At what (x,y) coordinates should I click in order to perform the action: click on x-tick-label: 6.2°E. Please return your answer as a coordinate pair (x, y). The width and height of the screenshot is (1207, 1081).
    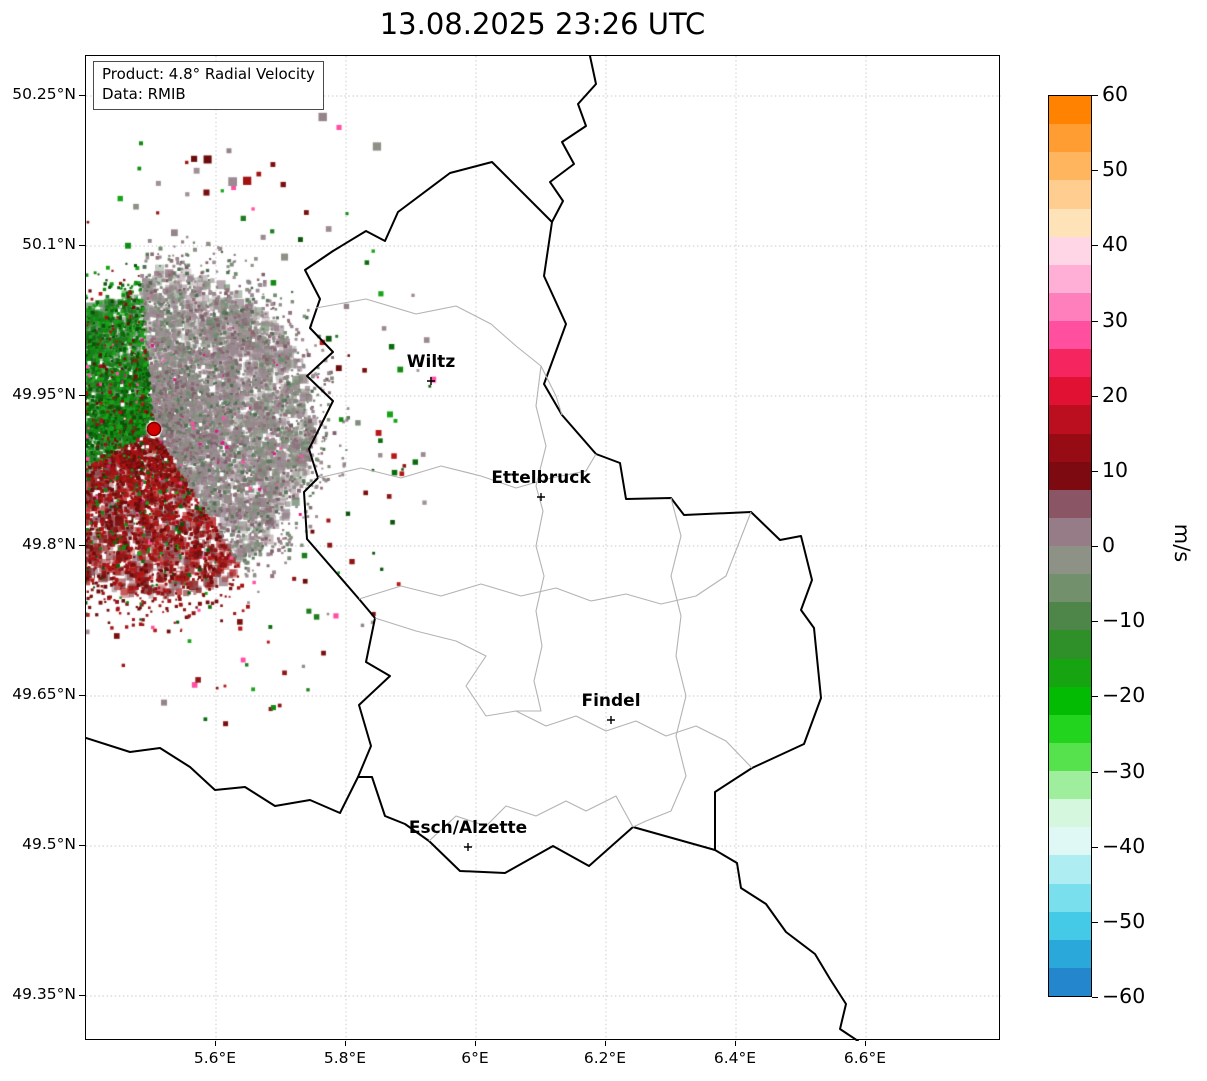
    Looking at the image, I should click on (605, 1058).